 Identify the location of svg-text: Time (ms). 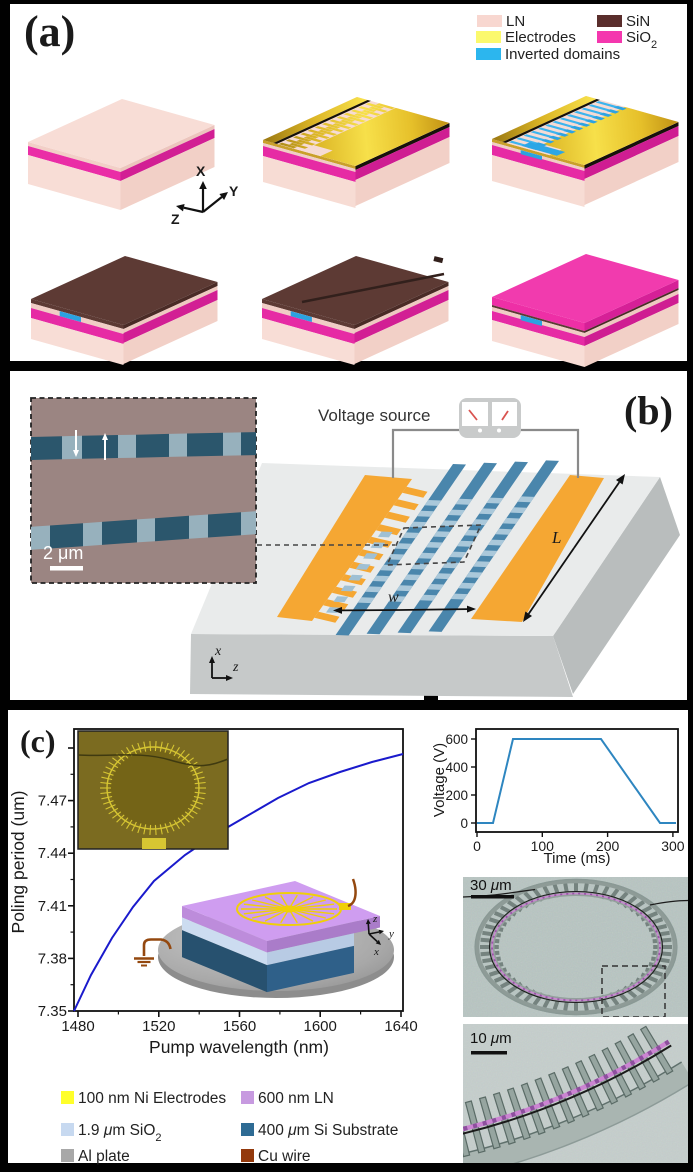
(577, 858).